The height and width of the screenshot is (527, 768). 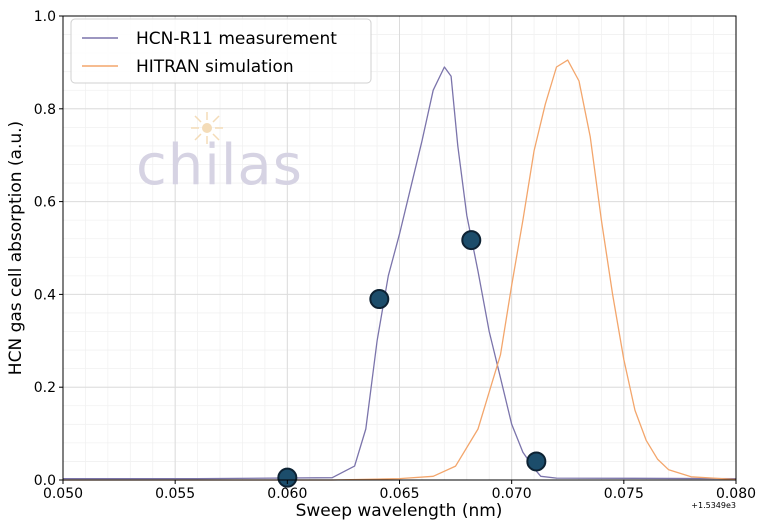 I want to click on x-tick-label: 0.080, so click(x=736, y=494).